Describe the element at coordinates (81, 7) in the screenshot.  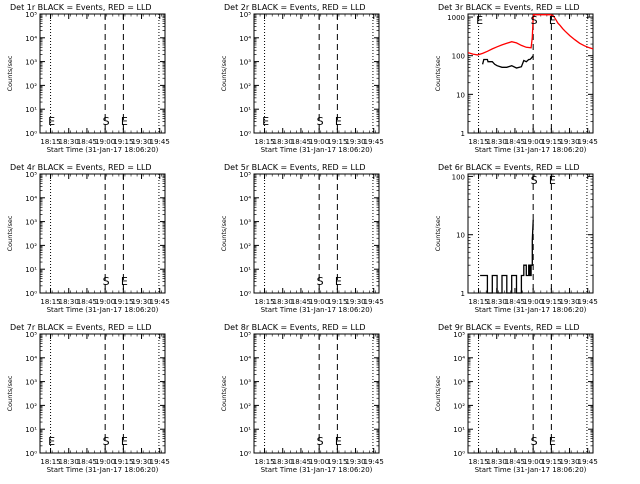
I see `chart-title: Det 1r BLACK = Events, RED = LLD` at that location.